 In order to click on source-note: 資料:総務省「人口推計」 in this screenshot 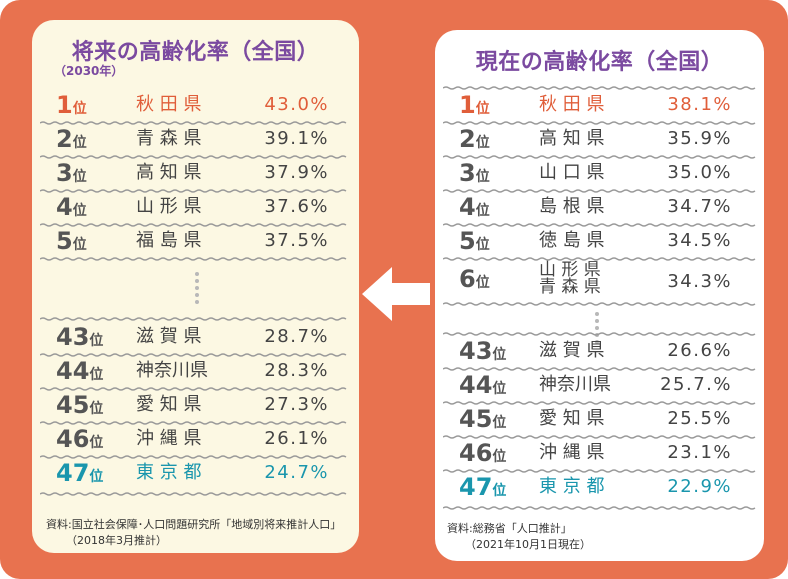, I will do `click(509, 528)`.